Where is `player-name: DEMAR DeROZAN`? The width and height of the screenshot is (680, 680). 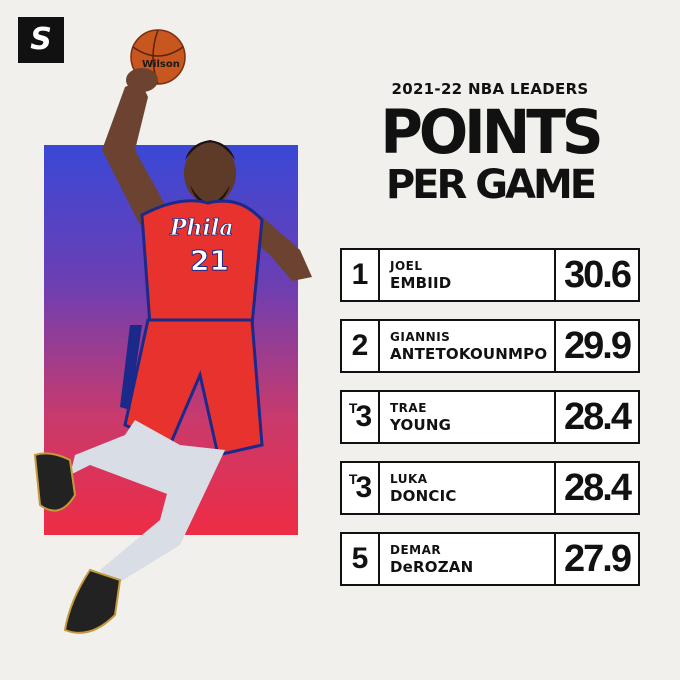
player-name: DEMAR DeROZAN is located at coordinates (467, 559).